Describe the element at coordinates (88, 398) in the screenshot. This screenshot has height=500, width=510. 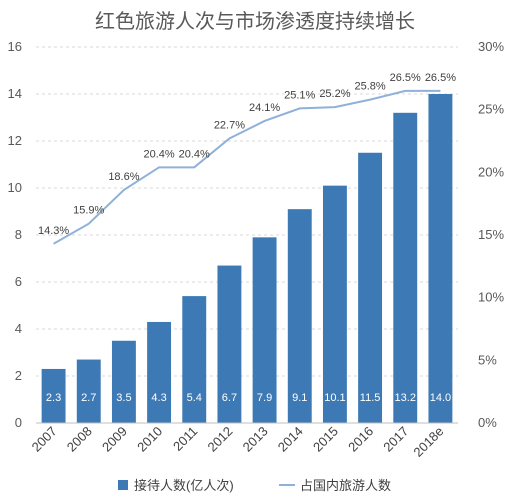
I see `bar-data-label: 2.7` at that location.